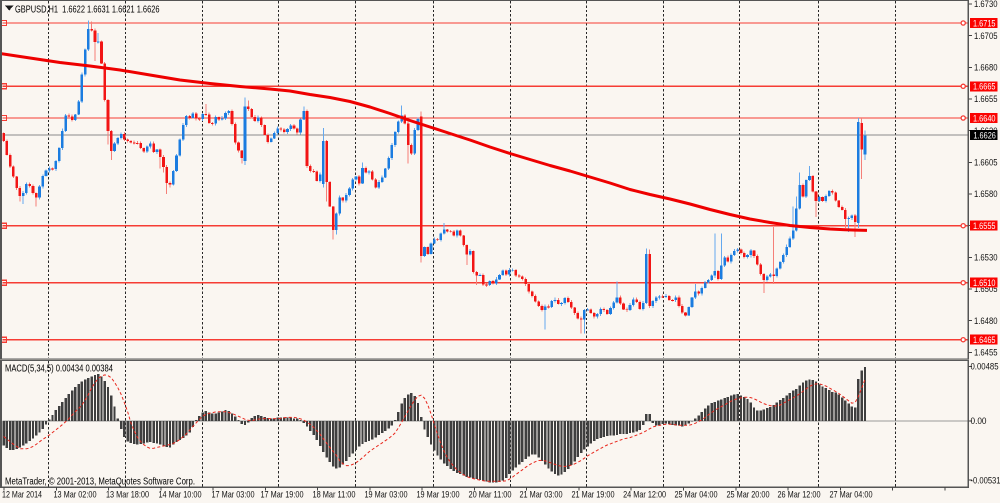 The image size is (1000, 503). Describe the element at coordinates (984, 340) in the screenshot. I see `svg-text: 1.6465` at that location.